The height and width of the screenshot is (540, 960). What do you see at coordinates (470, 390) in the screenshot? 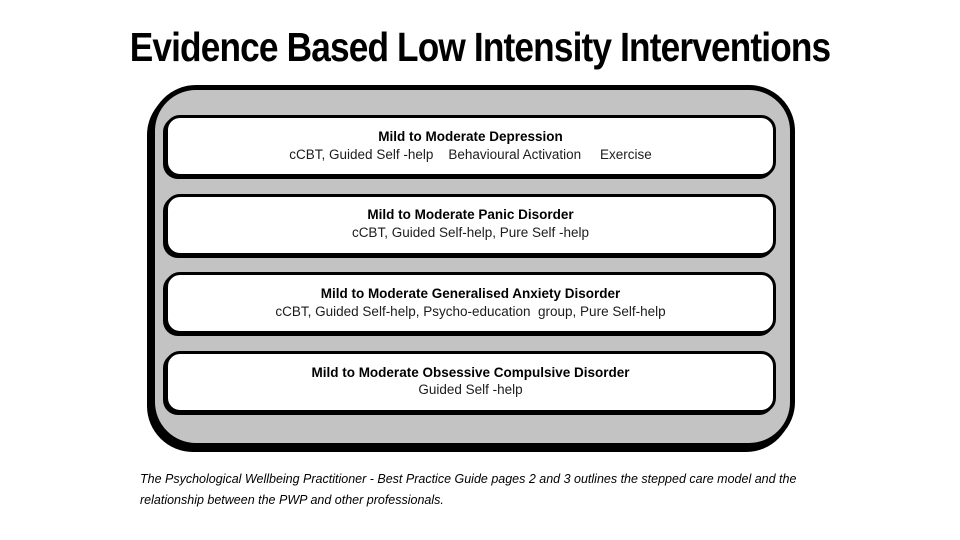
I see `box-detail-ocd: Guided Self -help` at bounding box center [470, 390].